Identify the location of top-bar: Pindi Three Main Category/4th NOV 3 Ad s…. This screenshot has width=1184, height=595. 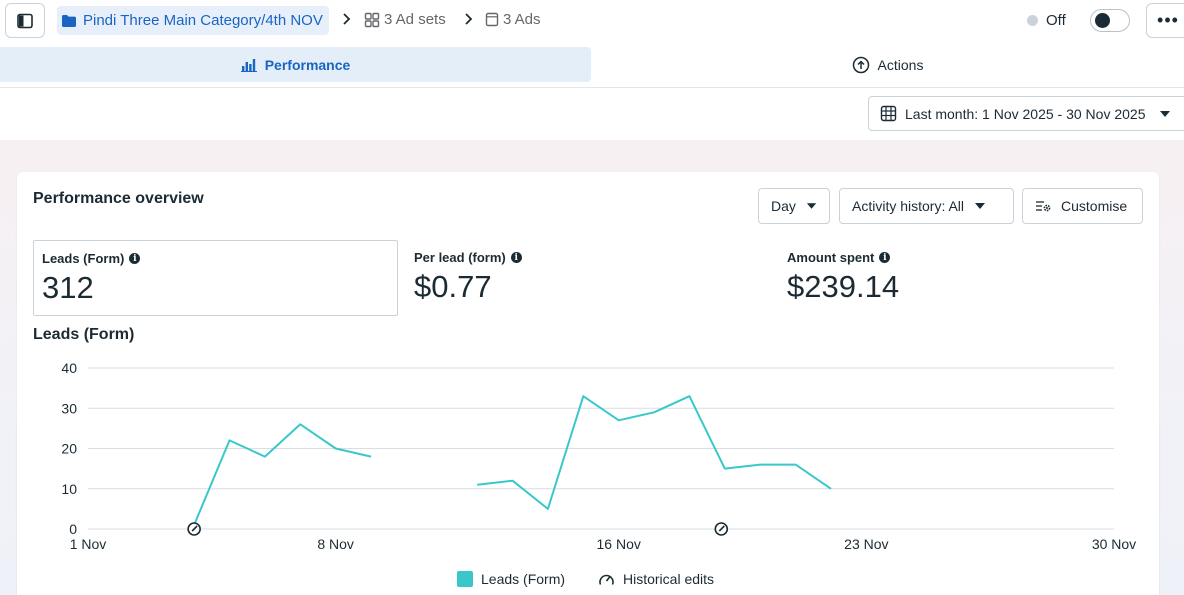
(592, 21).